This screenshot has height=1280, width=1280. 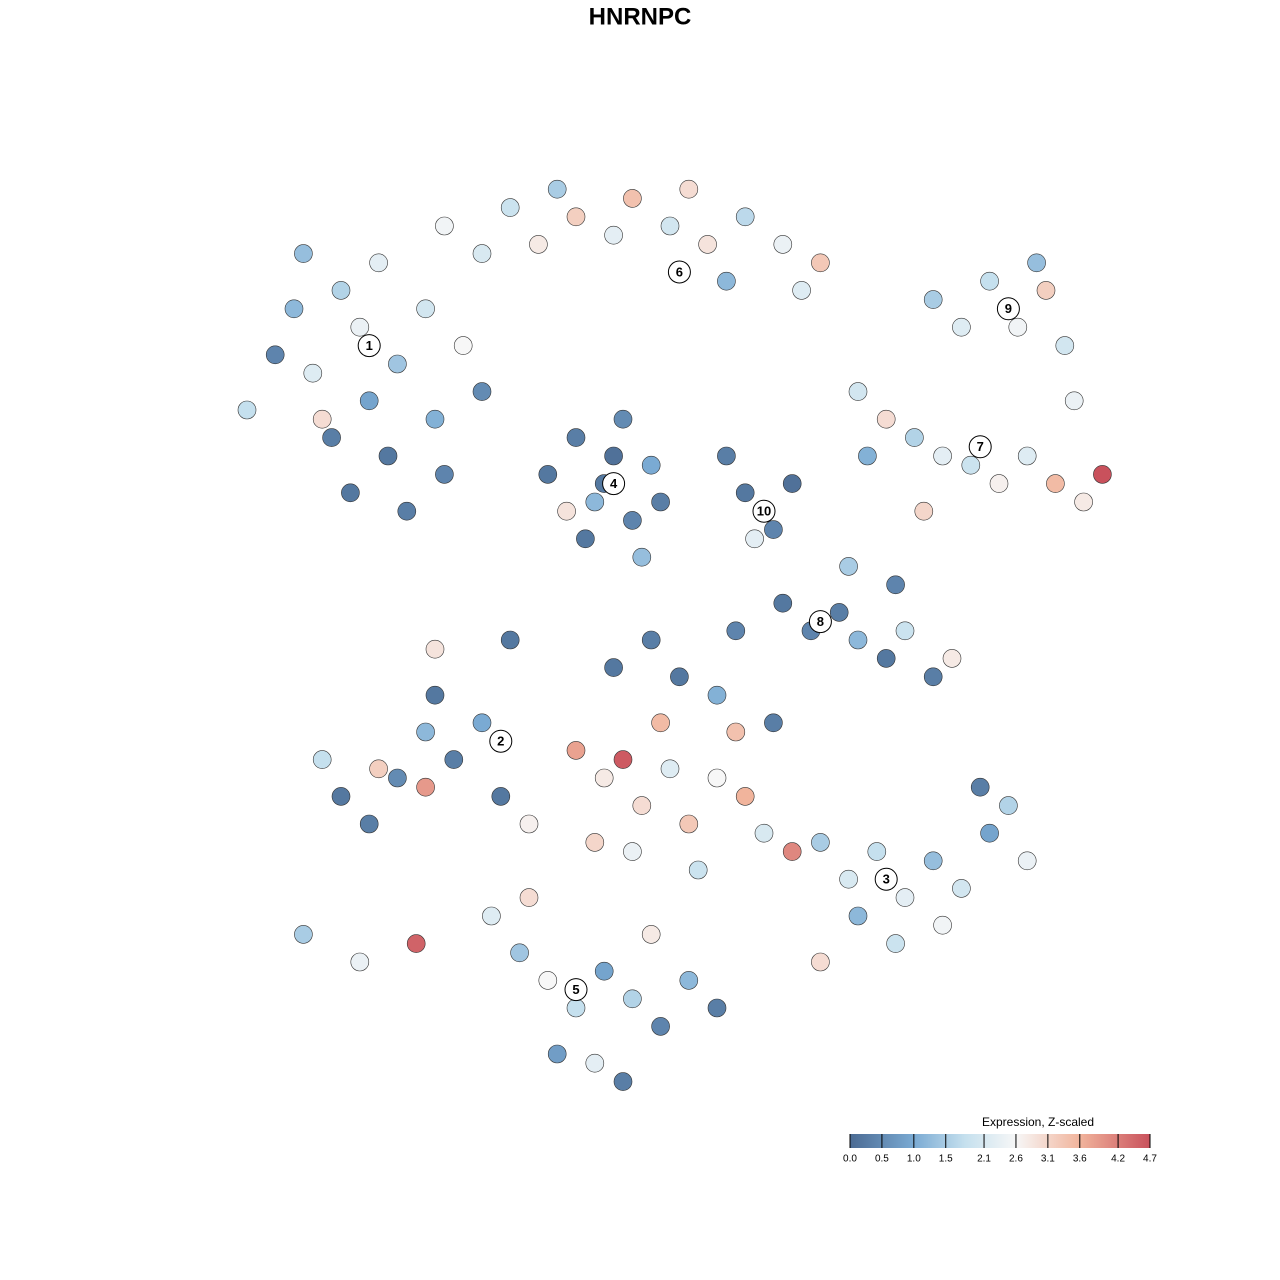 I want to click on cluster-label: 1, so click(x=369, y=346).